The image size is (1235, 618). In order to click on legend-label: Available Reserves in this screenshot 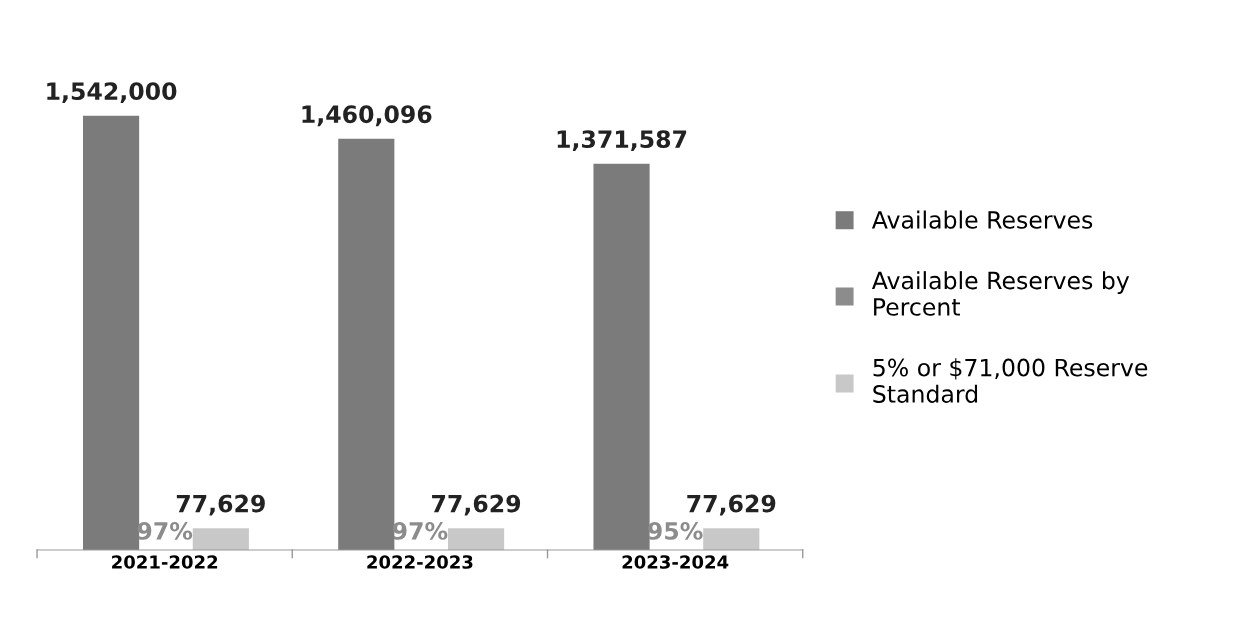, I will do `click(982, 219)`.